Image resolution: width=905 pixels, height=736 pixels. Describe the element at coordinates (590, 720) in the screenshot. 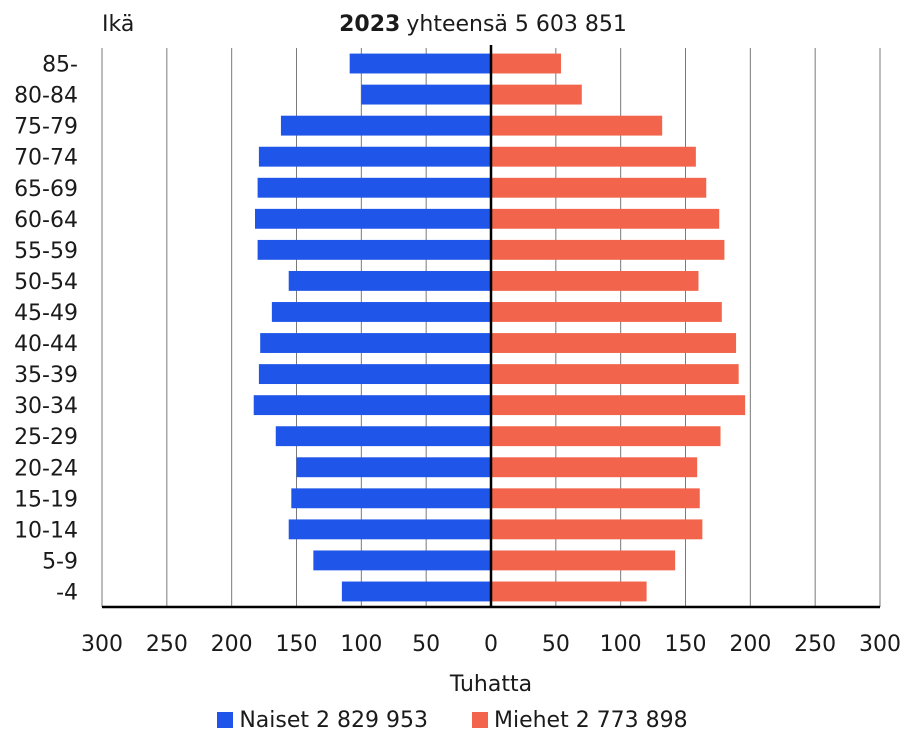

I see `legend-label-miehet: Miehet 2 773 898` at that location.